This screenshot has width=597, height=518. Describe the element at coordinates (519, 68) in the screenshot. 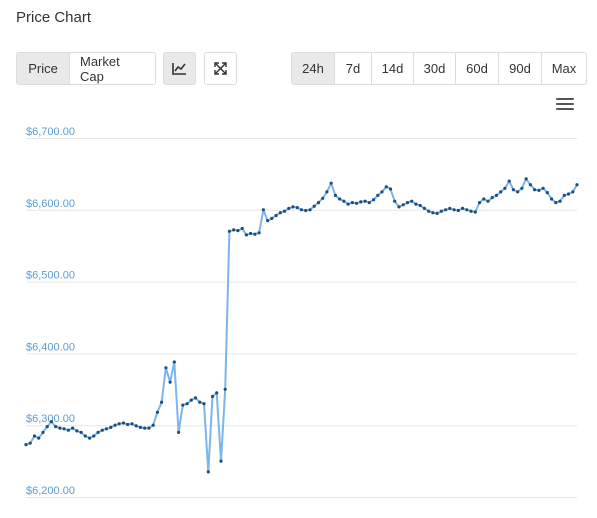

I see `range-90d-button: 90d` at that location.